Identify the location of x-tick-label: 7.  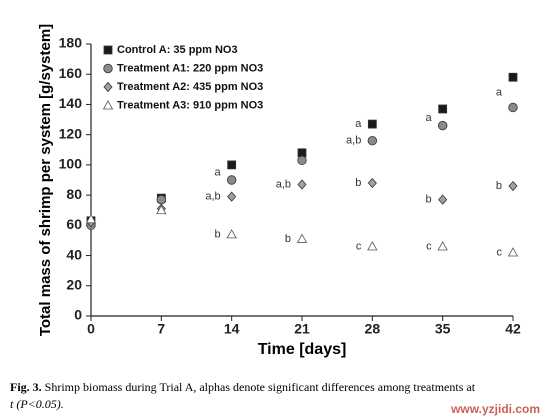
(161, 329).